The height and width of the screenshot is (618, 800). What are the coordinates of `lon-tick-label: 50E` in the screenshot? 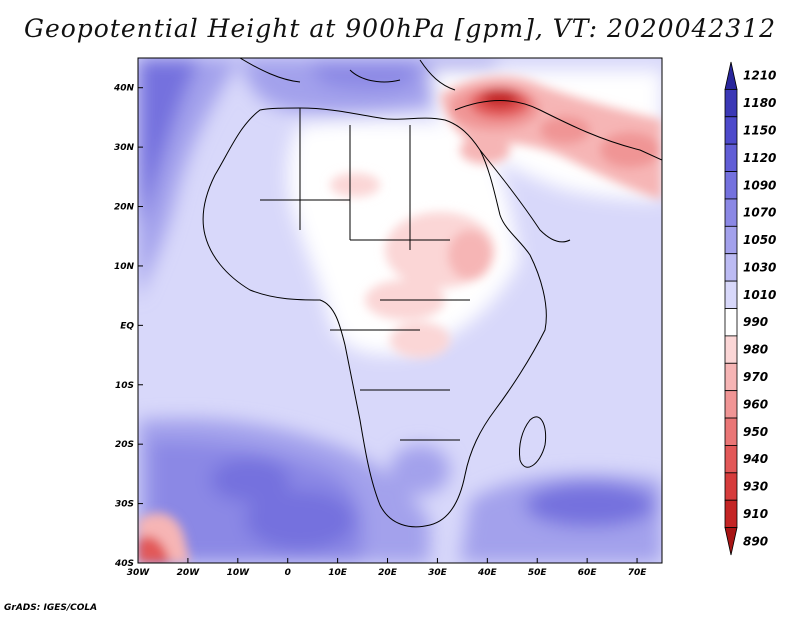 It's located at (538, 573).